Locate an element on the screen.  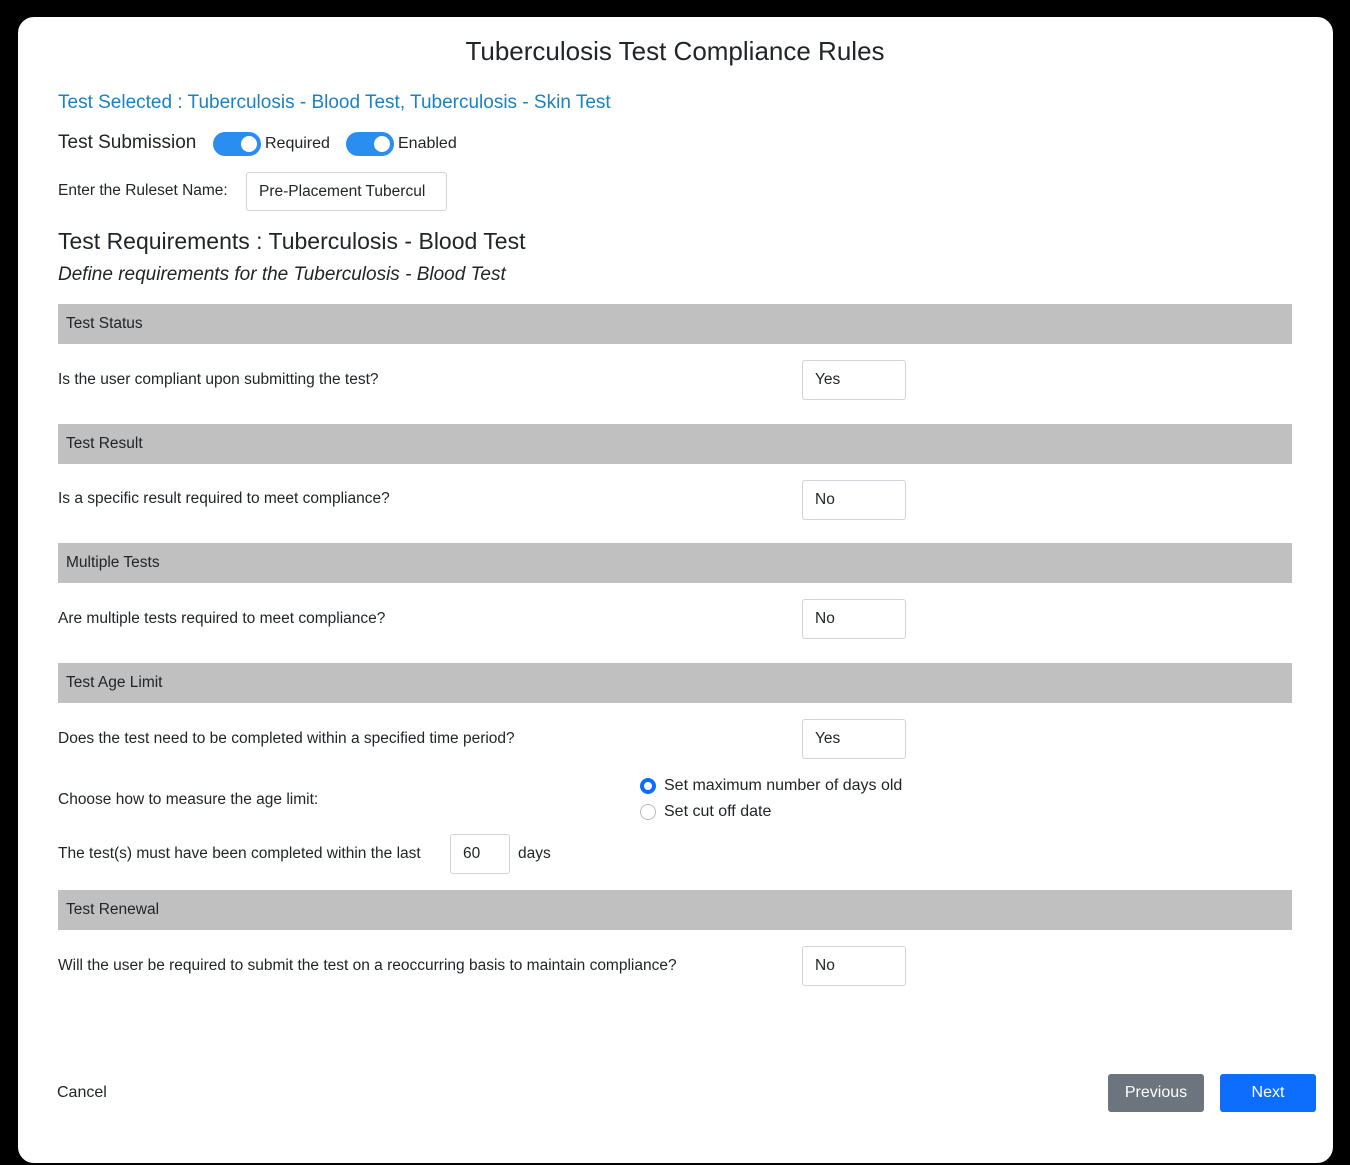
required-toggle is located at coordinates (237, 144).